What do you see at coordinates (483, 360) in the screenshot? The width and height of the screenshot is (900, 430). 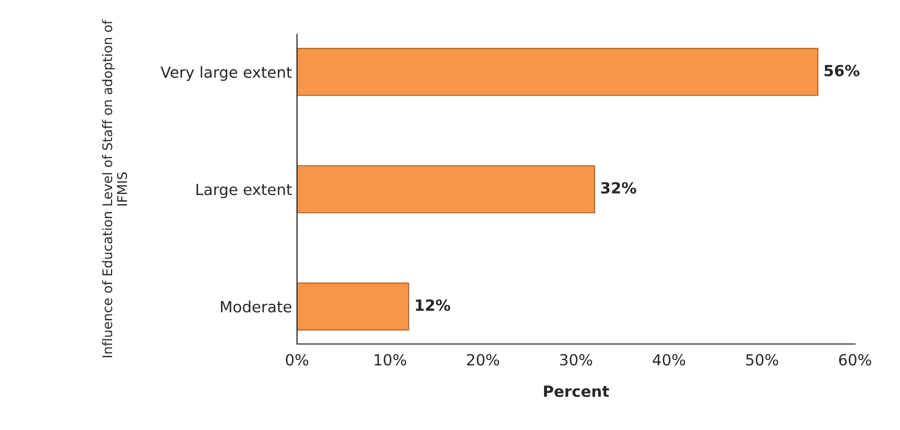 I see `x-tick-label: 20%` at bounding box center [483, 360].